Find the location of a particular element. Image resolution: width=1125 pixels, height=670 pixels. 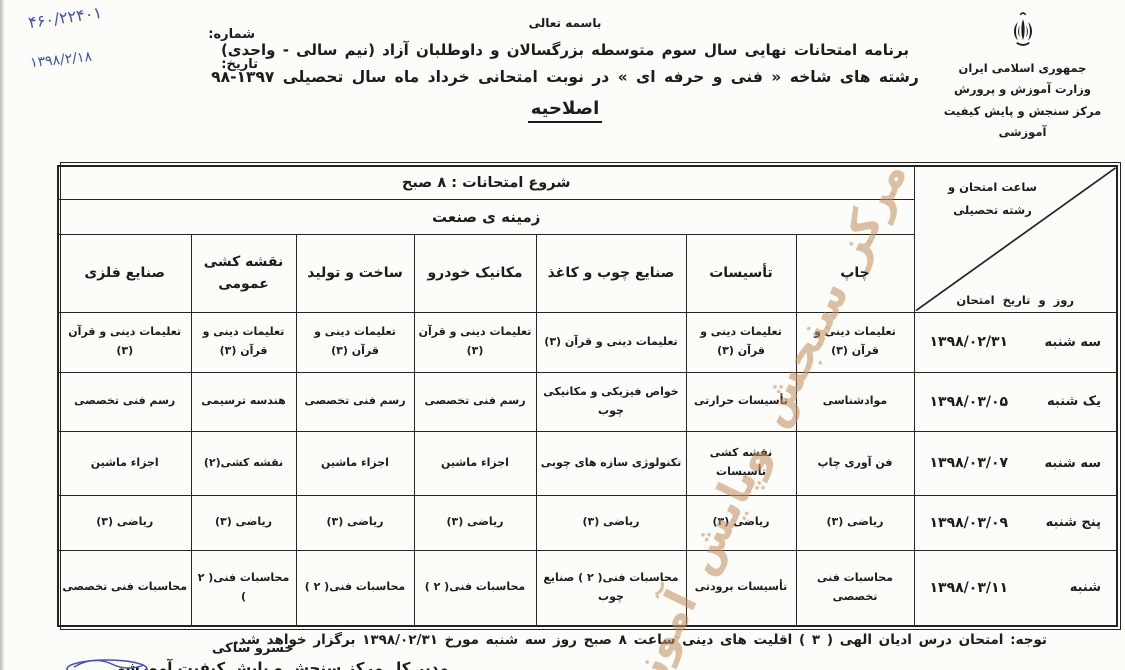

subject-cell: فن آوری چاپ is located at coordinates (855, 463).